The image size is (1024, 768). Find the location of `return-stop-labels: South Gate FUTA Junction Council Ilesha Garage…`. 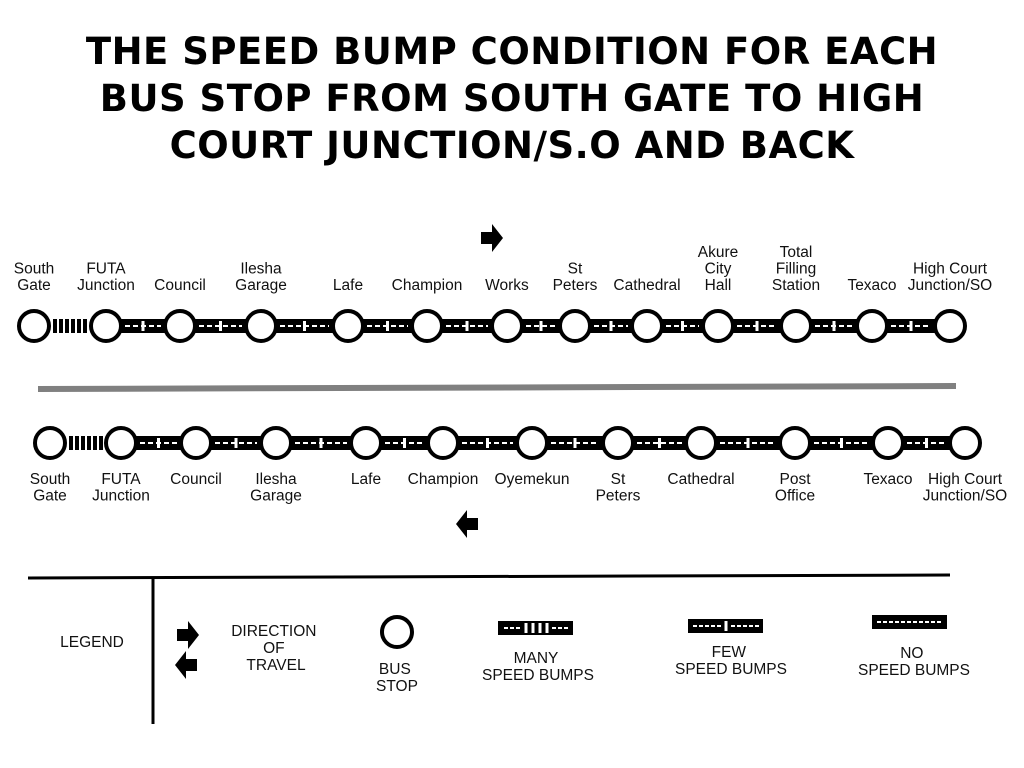

return-stop-labels: South Gate FUTA Junction Council Ilesha Garage… is located at coordinates (518, 488).